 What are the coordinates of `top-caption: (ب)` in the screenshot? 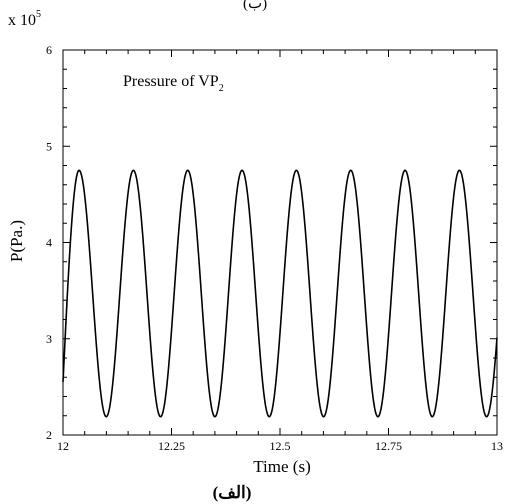 It's located at (255, 6).